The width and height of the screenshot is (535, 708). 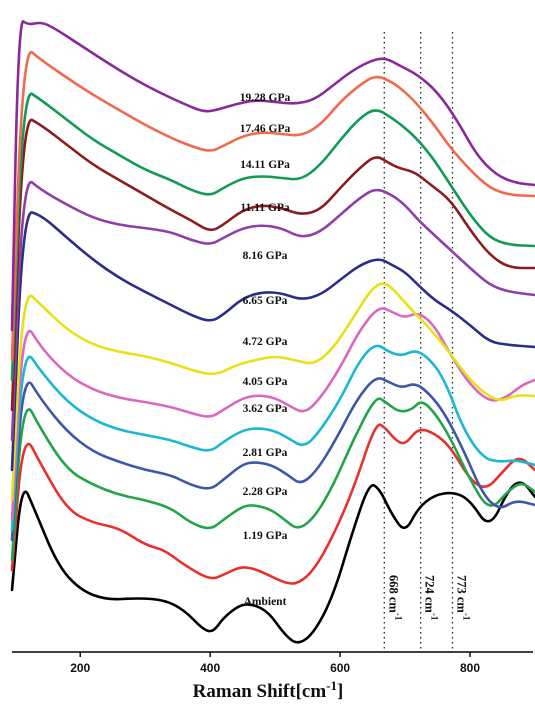 I want to click on x-axis-title-superscript: -1, so click(x=331, y=685).